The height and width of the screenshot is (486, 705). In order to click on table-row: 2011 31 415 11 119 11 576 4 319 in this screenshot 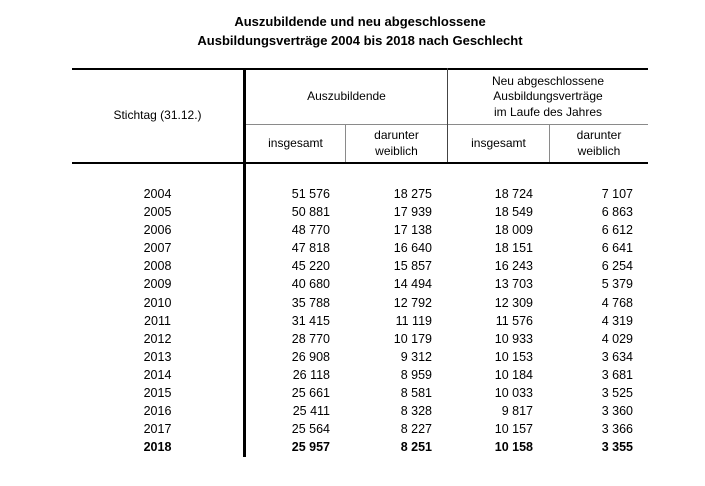, I will do `click(360, 321)`.